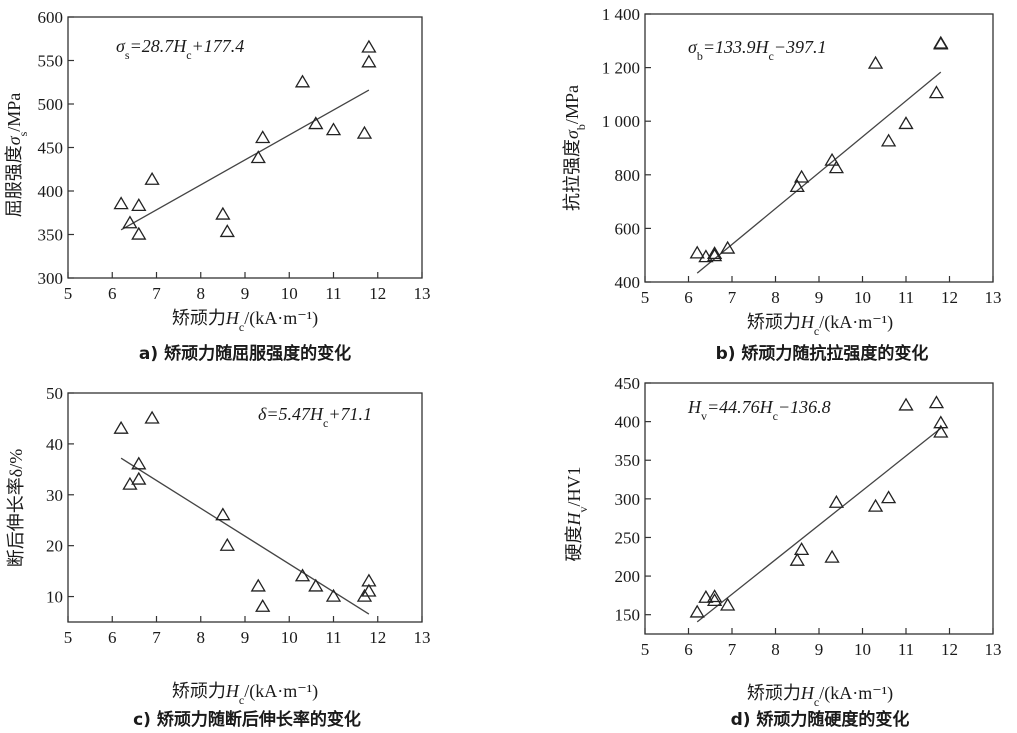  What do you see at coordinates (949, 649) in the screenshot?
I see `x-tick-label: 12` at bounding box center [949, 649].